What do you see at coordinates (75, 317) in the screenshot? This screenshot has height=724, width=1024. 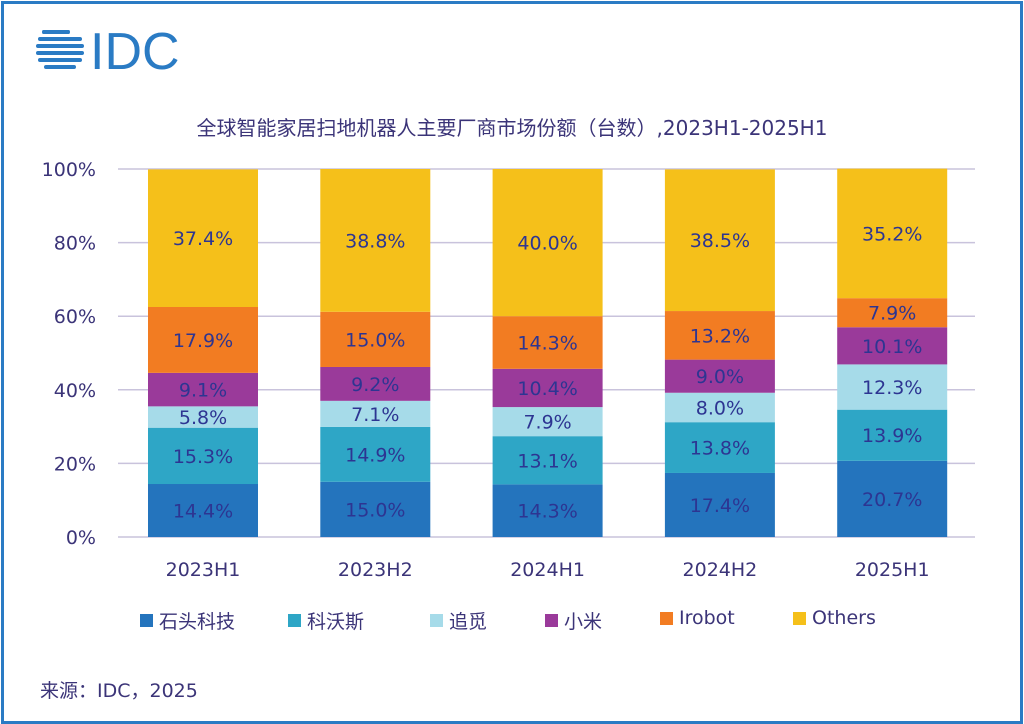 I see `y-tick-label: 60%` at bounding box center [75, 317].